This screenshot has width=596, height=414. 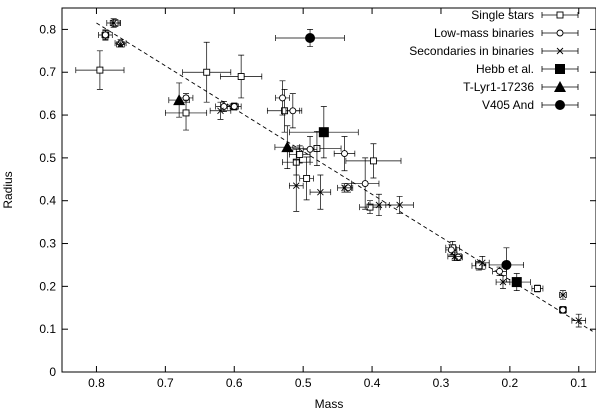 What do you see at coordinates (52, 372) in the screenshot?
I see `y-tick-label: 0` at bounding box center [52, 372].